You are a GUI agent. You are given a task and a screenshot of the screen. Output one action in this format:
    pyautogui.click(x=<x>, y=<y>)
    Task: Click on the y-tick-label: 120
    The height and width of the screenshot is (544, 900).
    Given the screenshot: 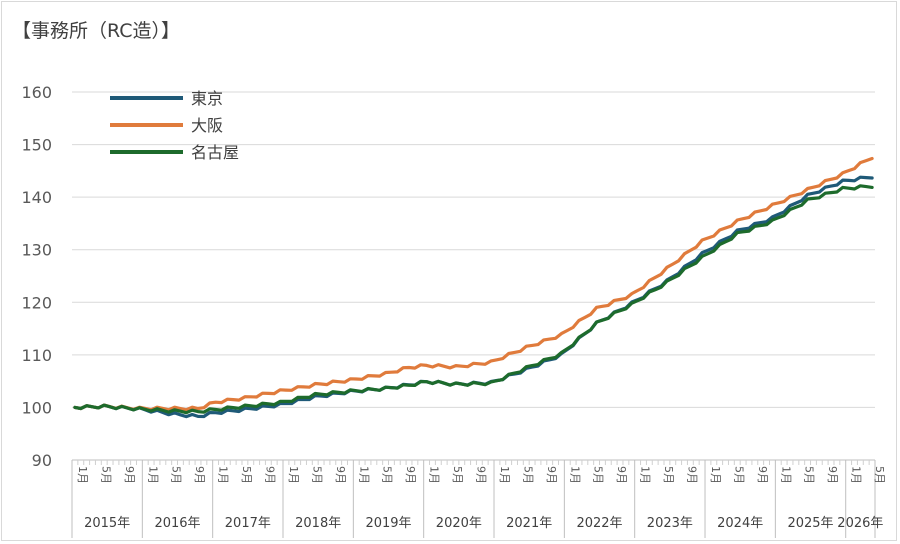 What is the action you would take?
    pyautogui.click(x=36, y=302)
    